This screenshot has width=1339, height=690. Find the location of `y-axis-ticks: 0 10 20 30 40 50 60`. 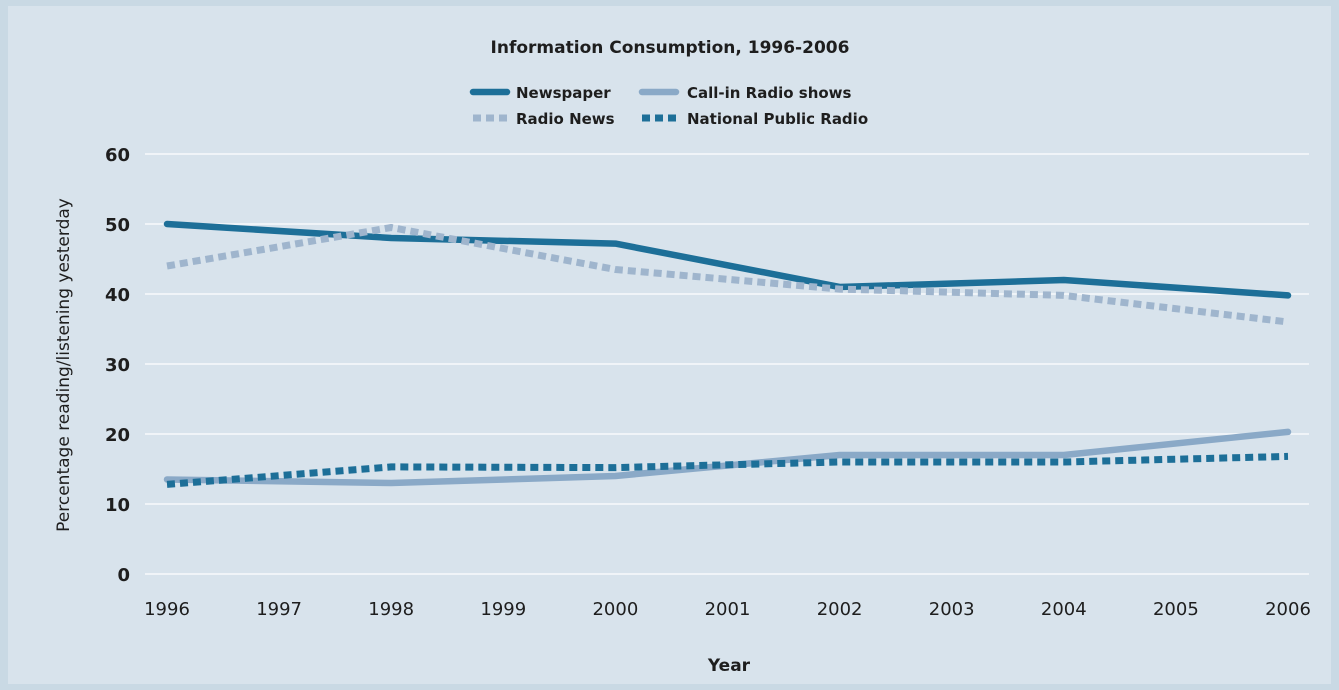

y-axis-ticks: 0 10 20 30 40 50 60 is located at coordinates (117, 365).